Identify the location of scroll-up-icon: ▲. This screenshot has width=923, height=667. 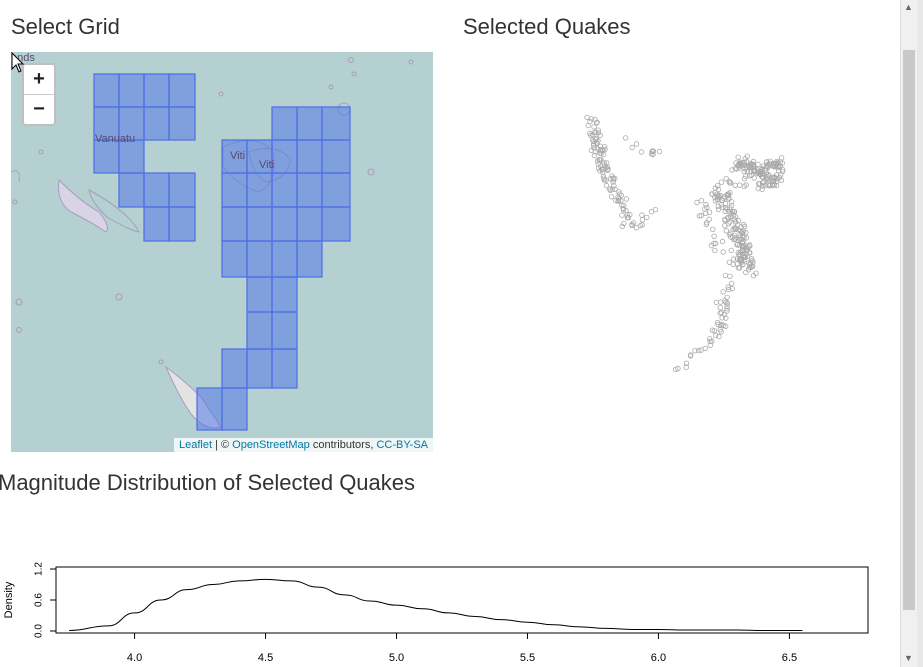
(908, 7).